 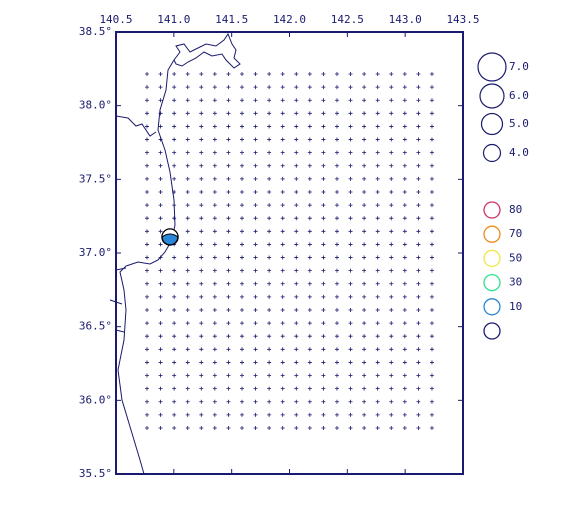 I want to click on depth-label: 70, so click(x=515, y=233).